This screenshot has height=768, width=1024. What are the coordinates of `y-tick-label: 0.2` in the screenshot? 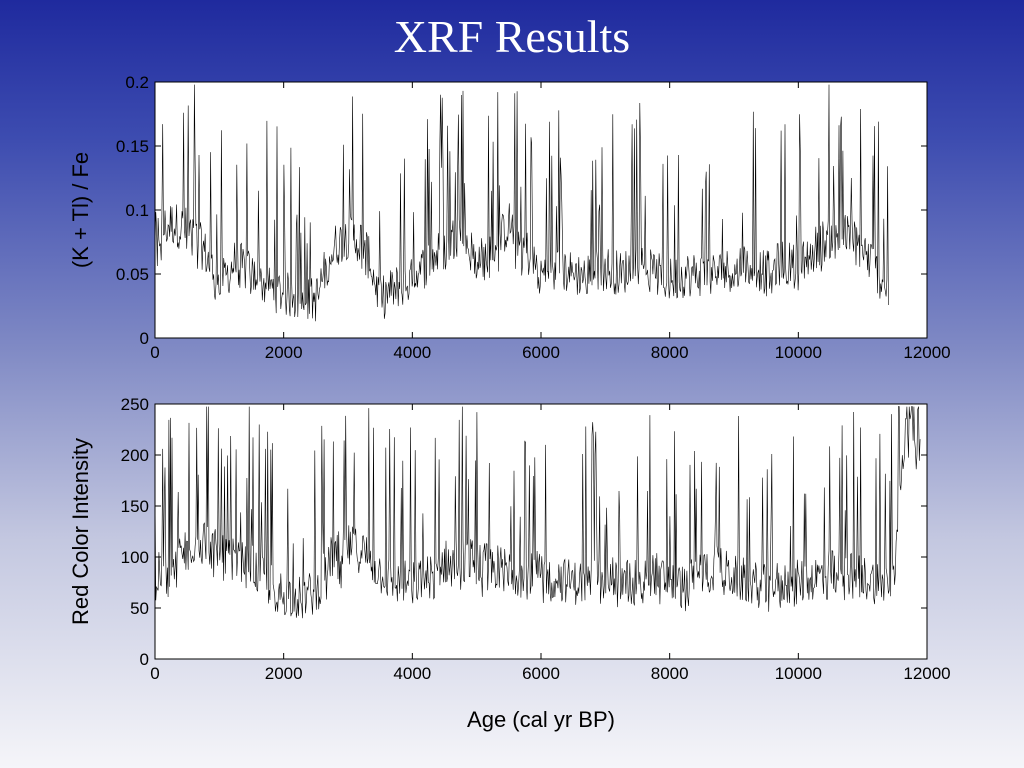 It's located at (137, 82).